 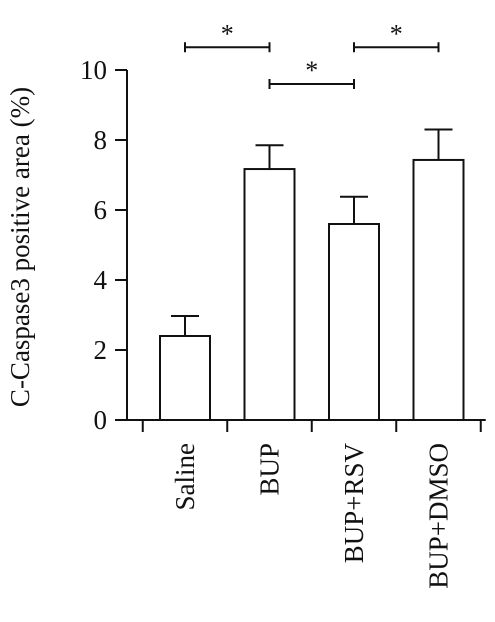 I want to click on y-tick-label: 4, so click(x=101, y=280).